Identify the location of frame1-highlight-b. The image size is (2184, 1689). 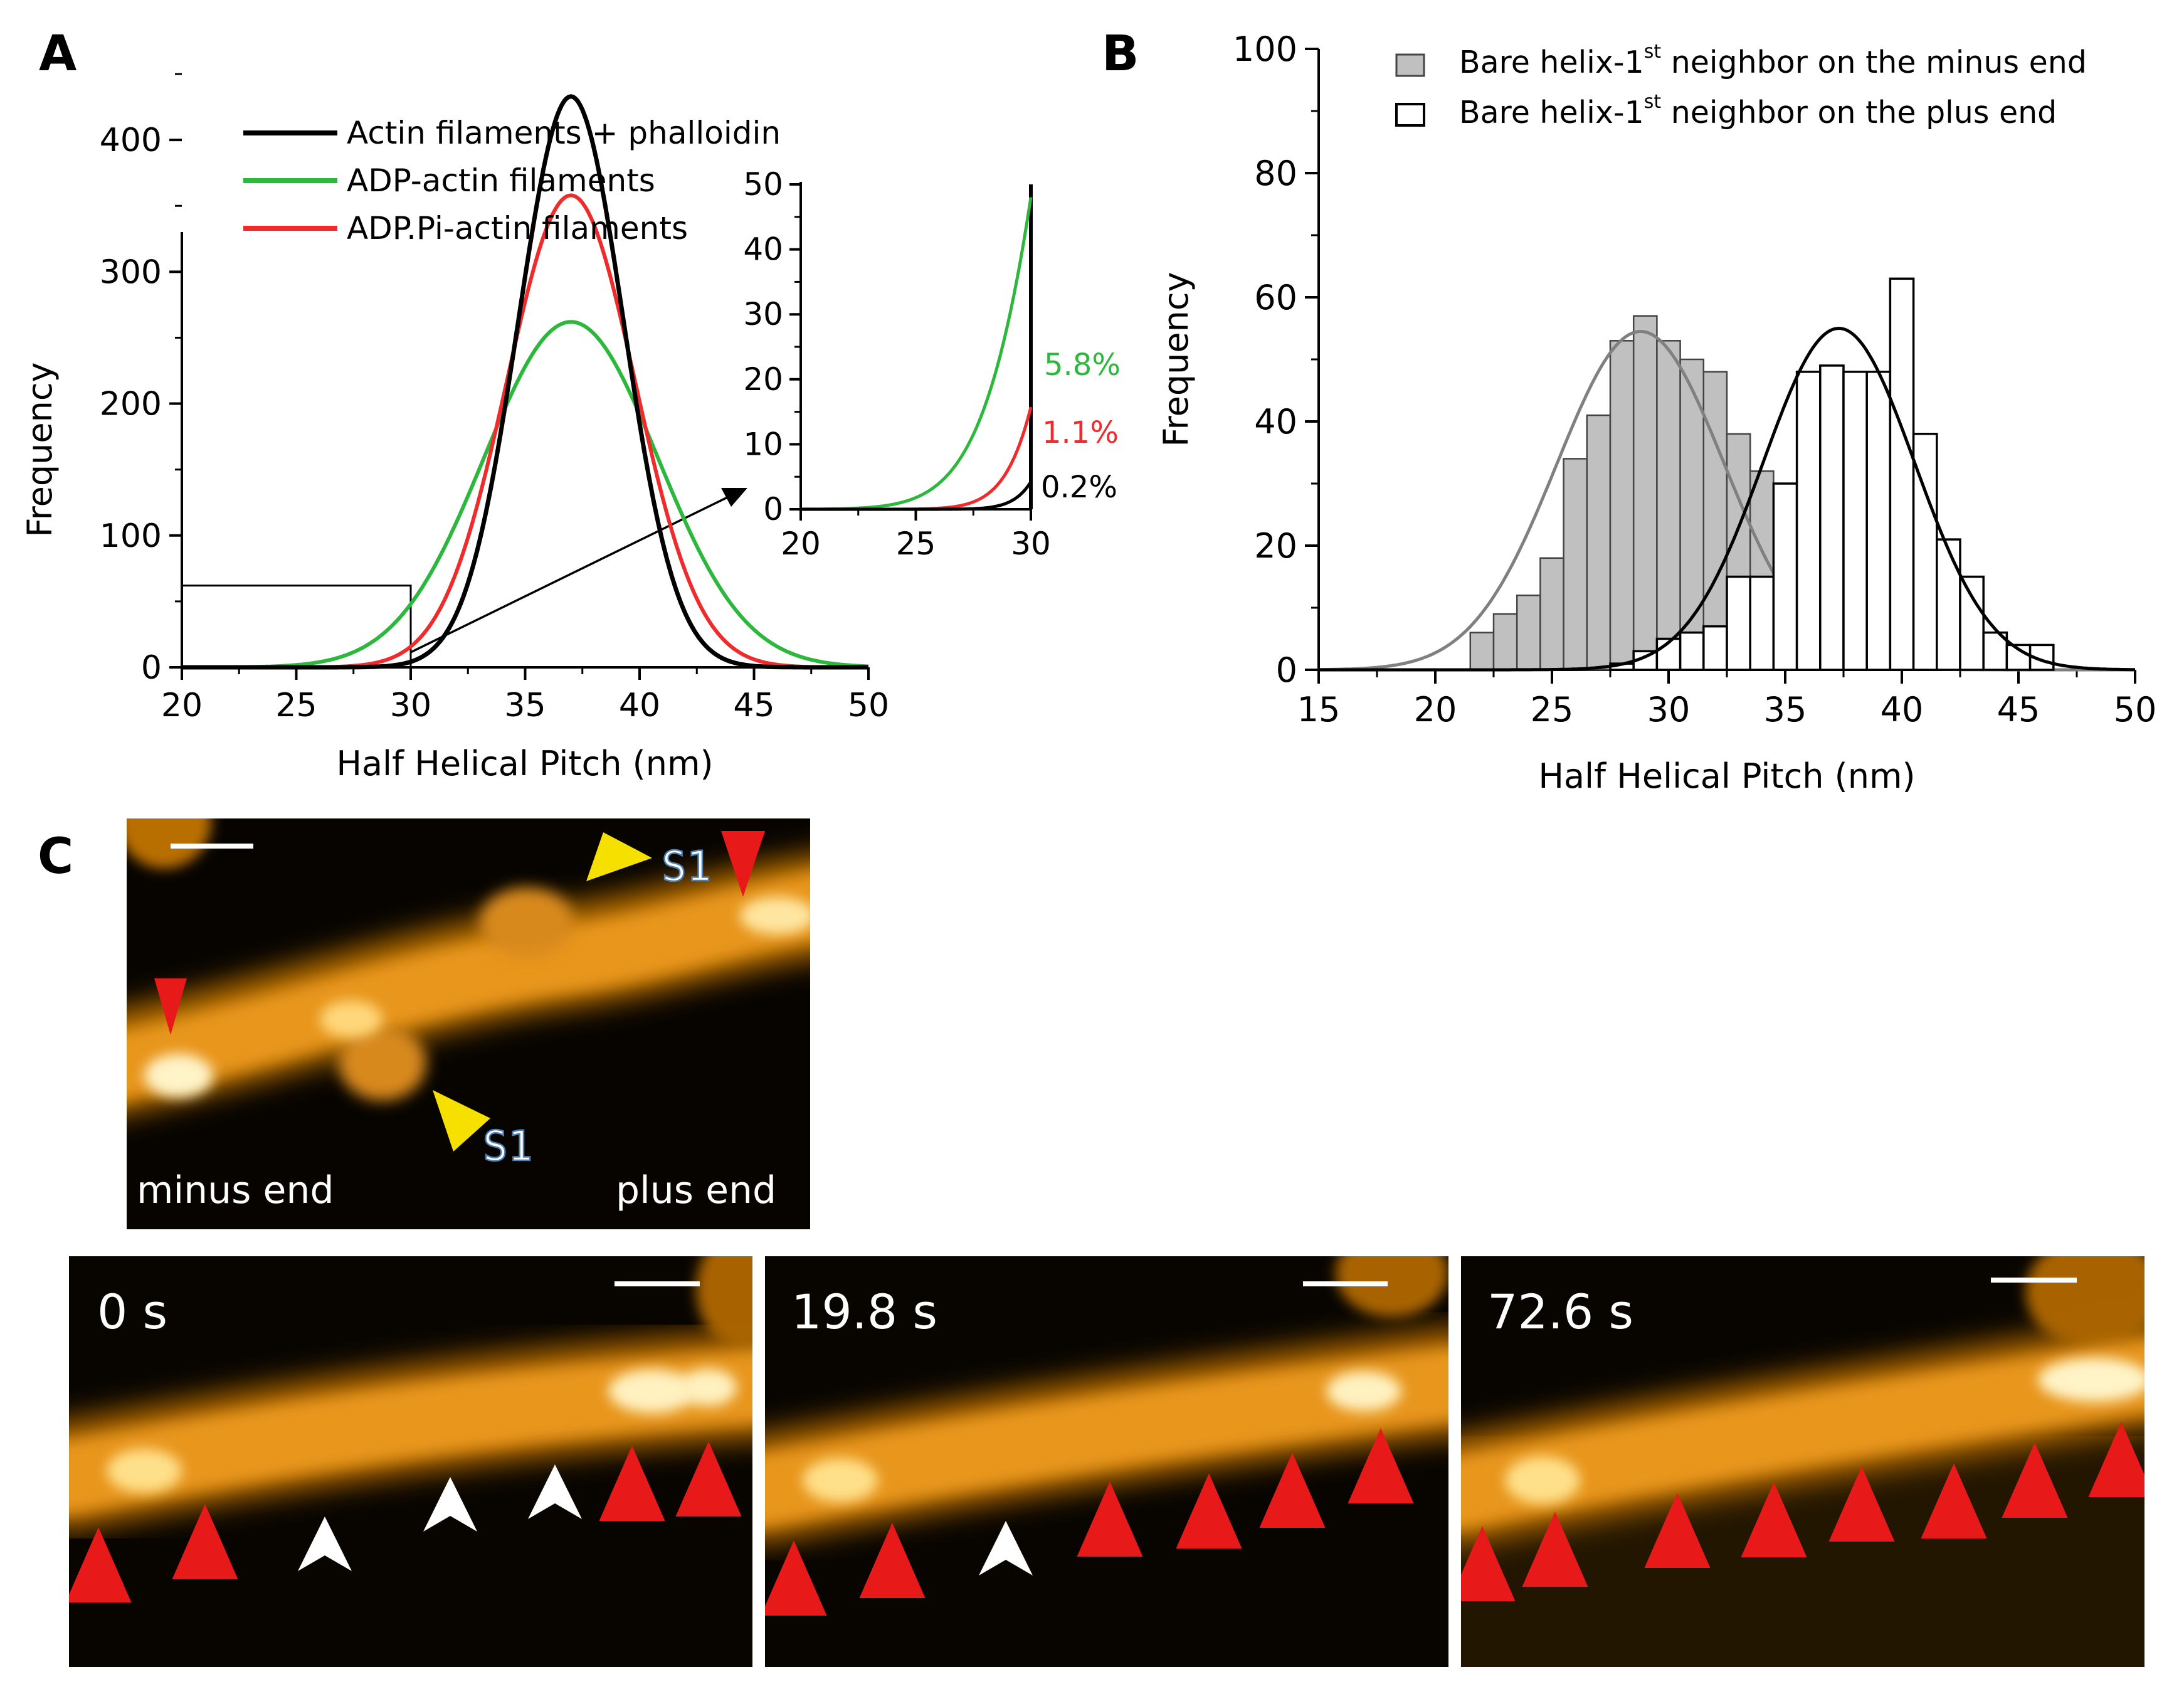
(652, 1391).